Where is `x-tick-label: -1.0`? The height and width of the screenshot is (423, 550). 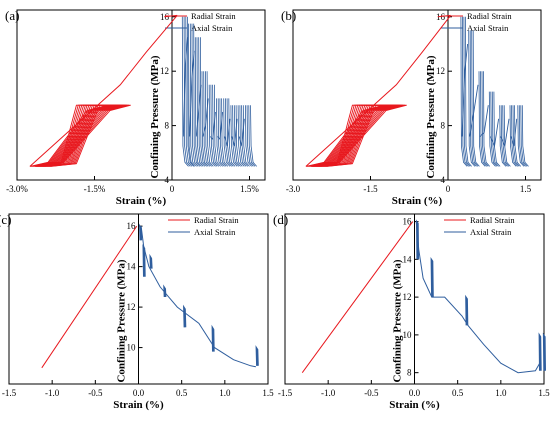 x-tick-label: -1.0 is located at coordinates (328, 393).